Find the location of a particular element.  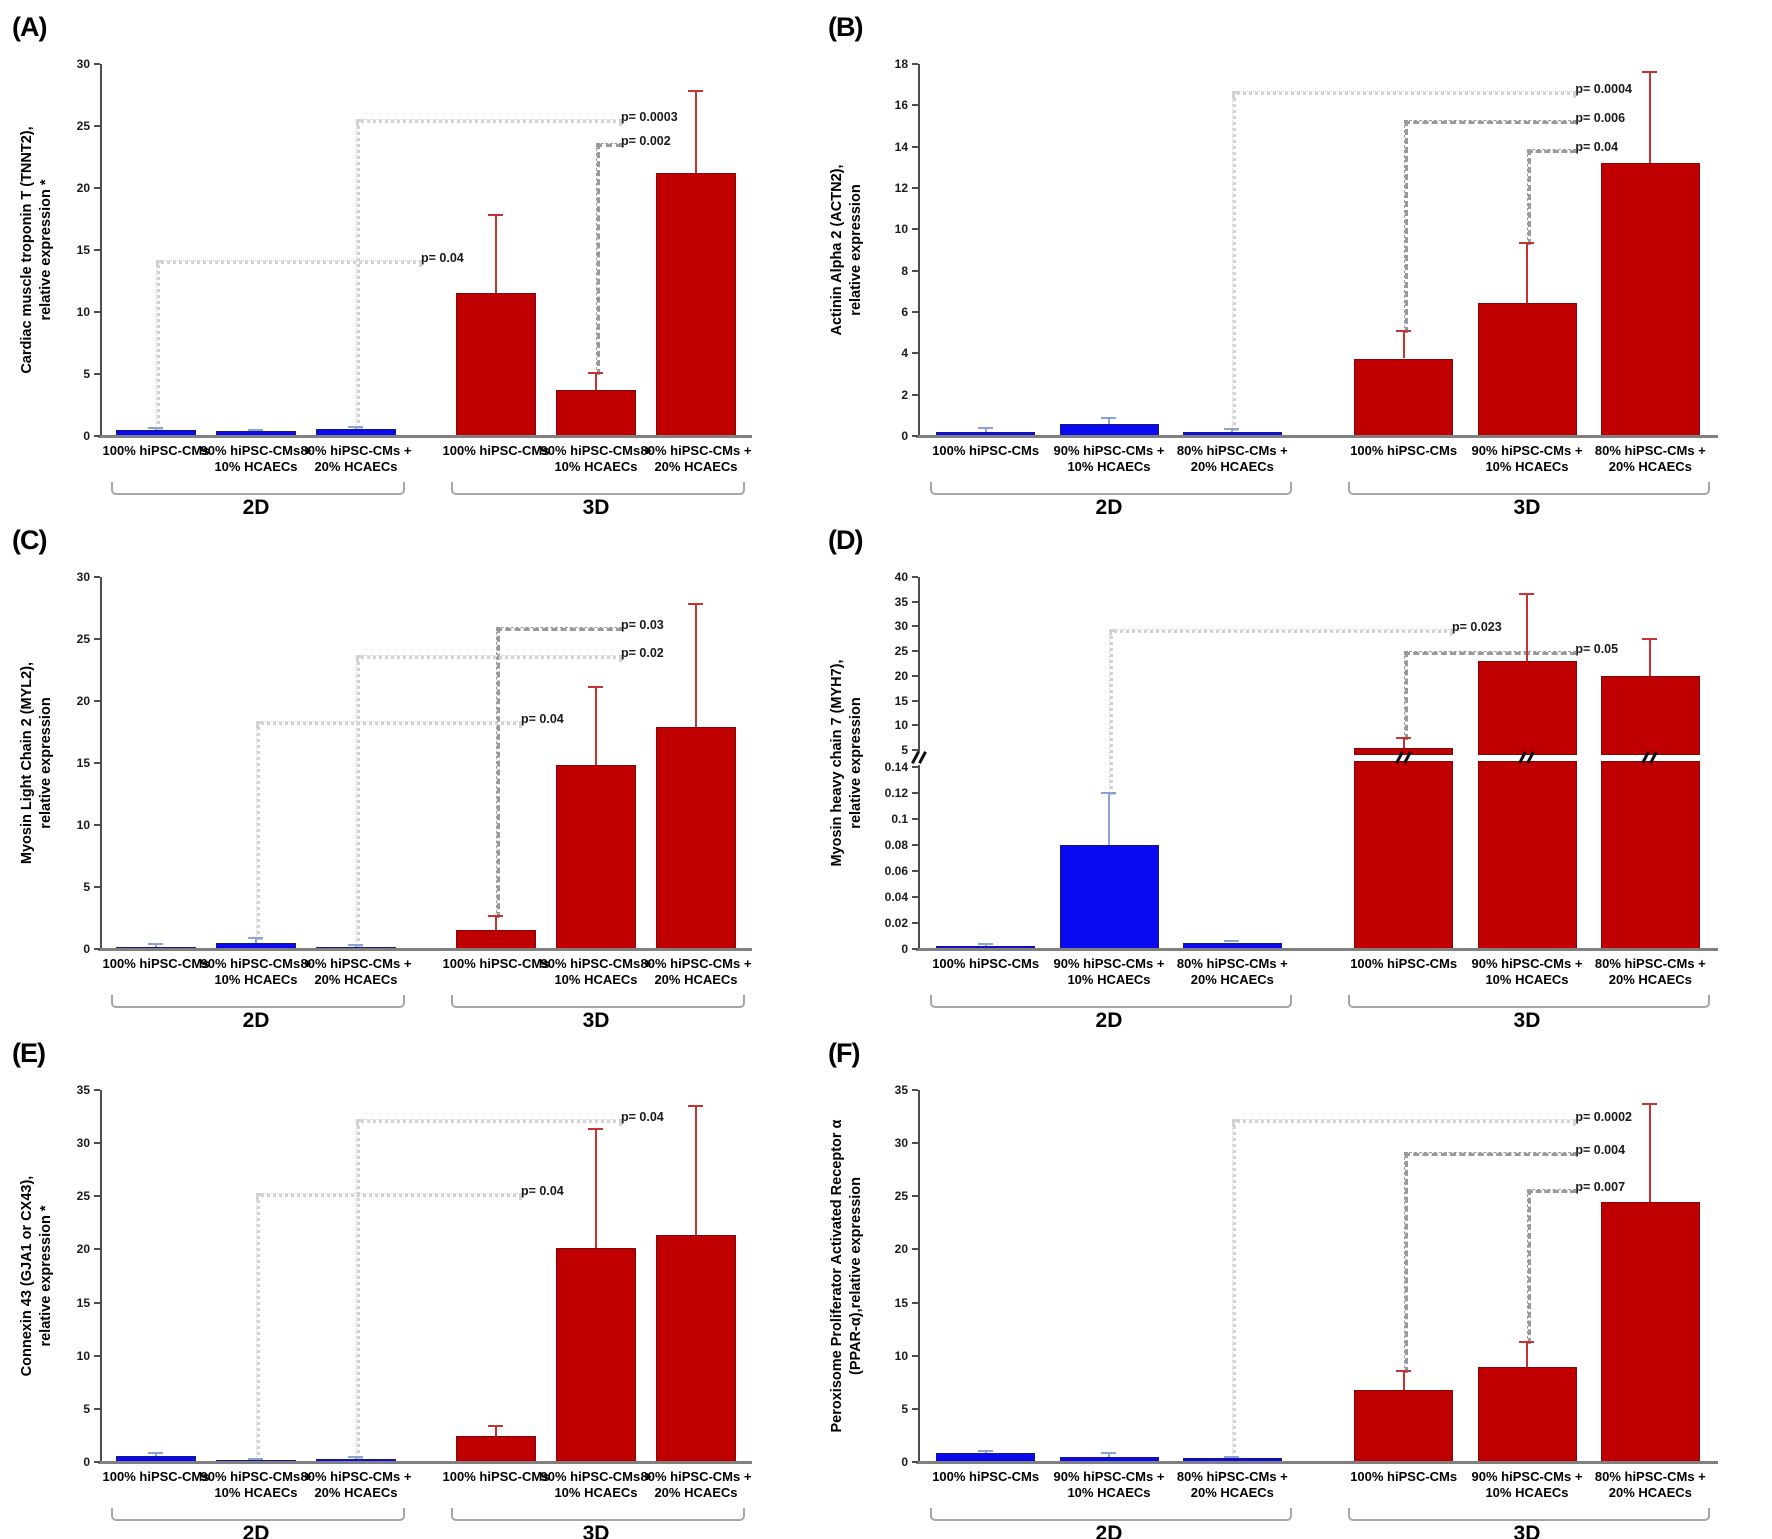

x-axis-line is located at coordinates (1317, 436).